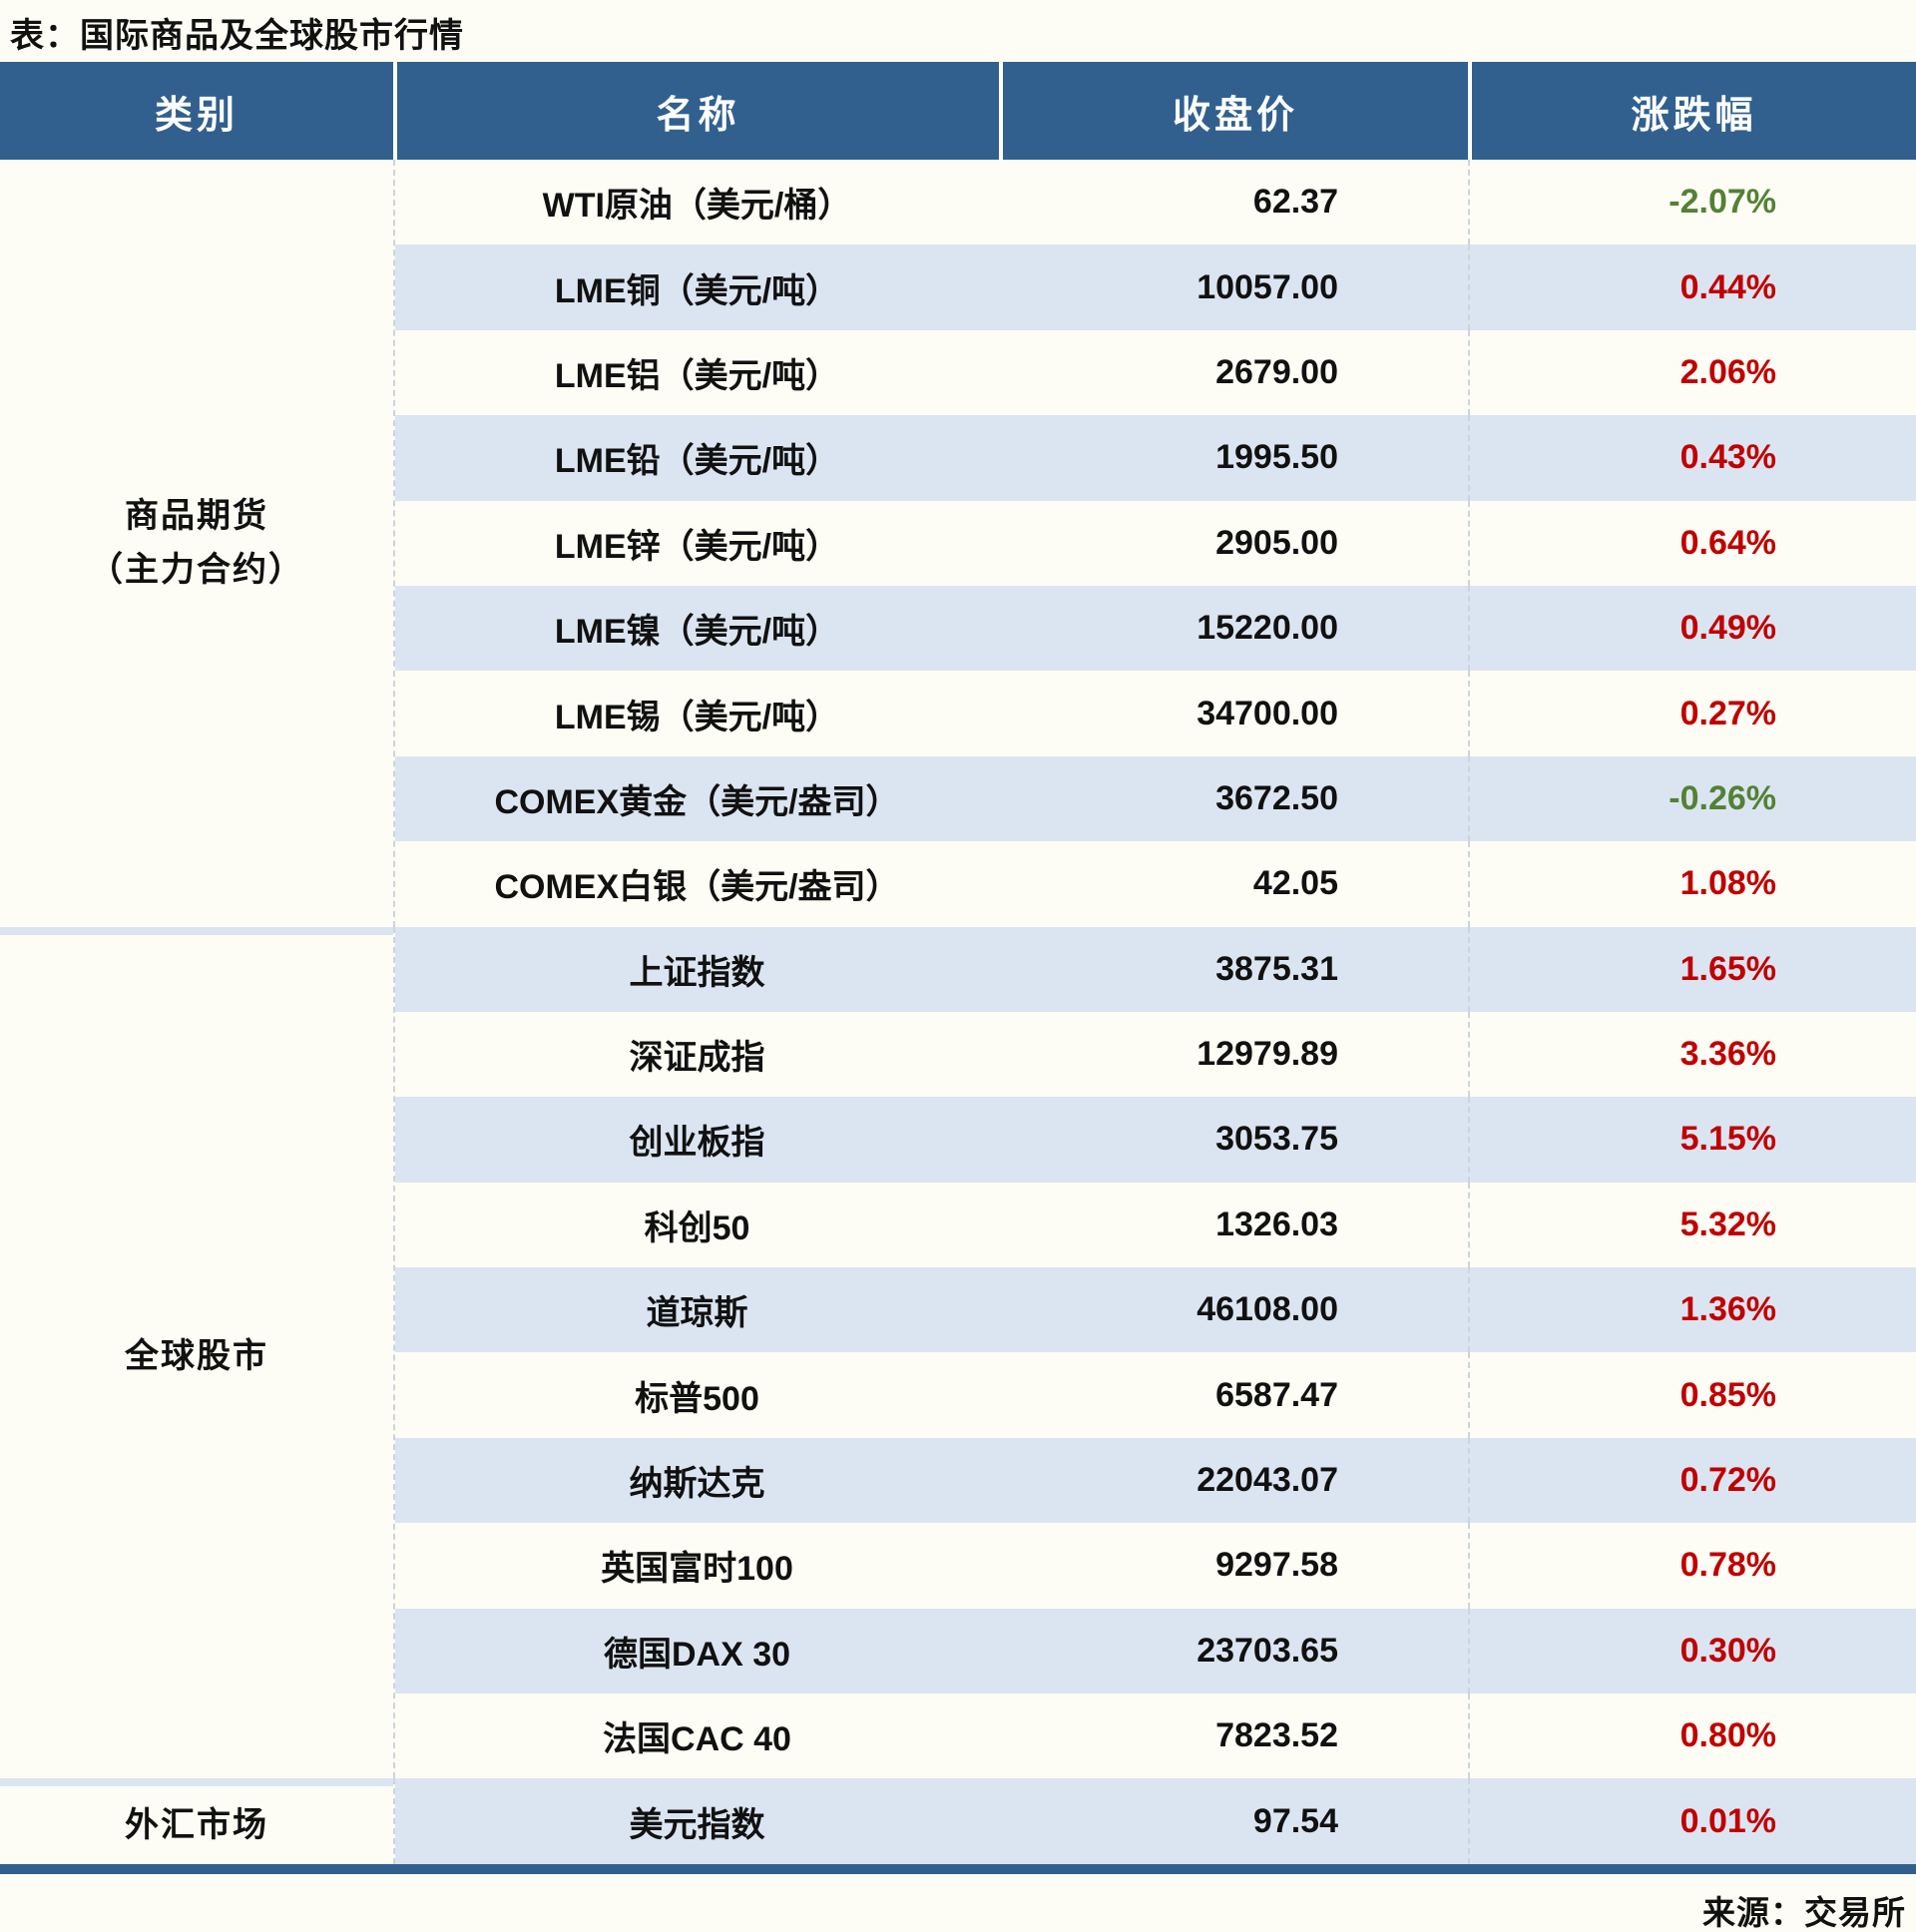  What do you see at coordinates (1276, 371) in the screenshot?
I see `close-price: 2679.00` at bounding box center [1276, 371].